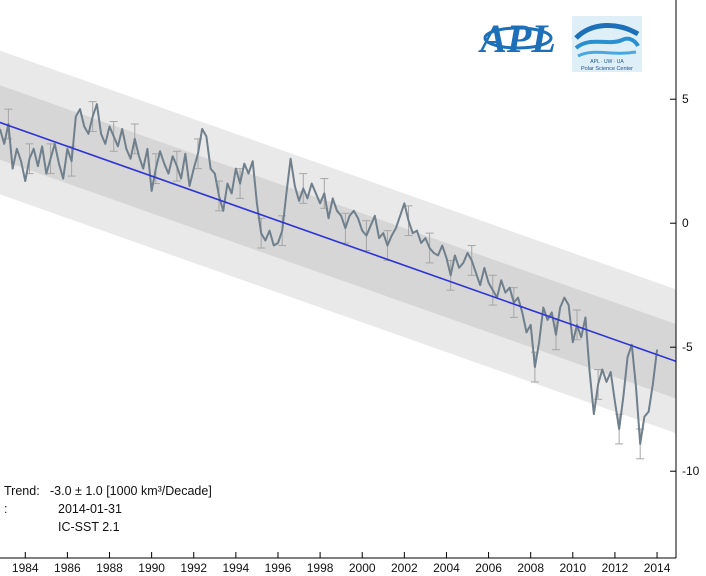 The height and width of the screenshot is (576, 706). What do you see at coordinates (151, 568) in the screenshot?
I see `x-tick-label: 1990` at bounding box center [151, 568].